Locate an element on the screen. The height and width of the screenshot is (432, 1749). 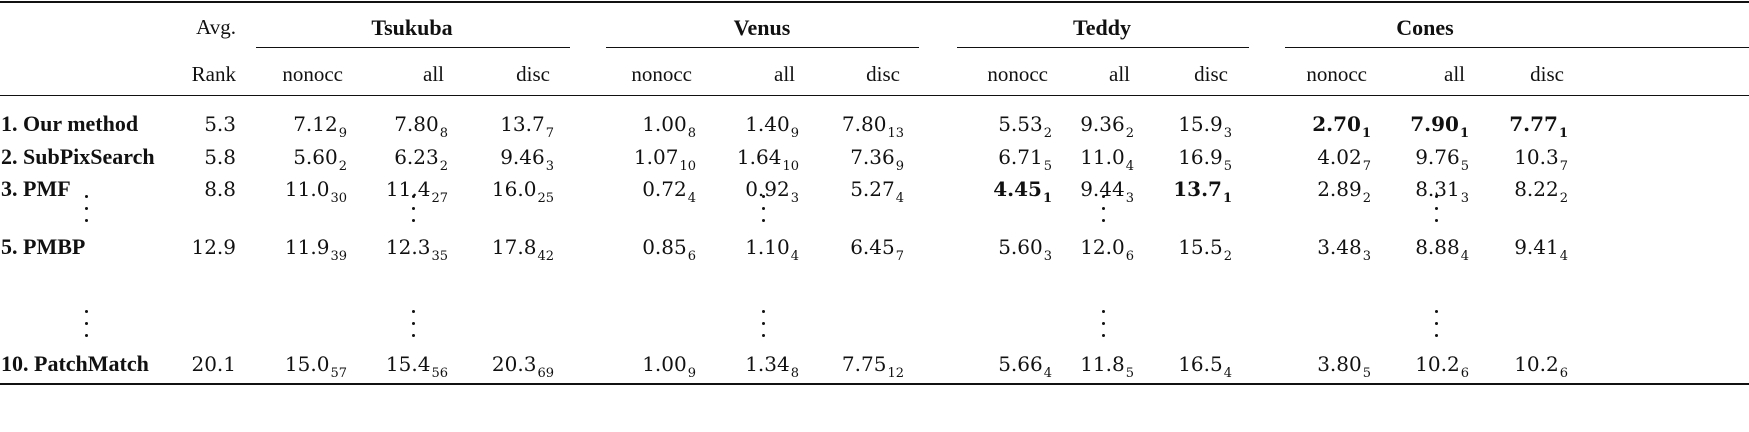
result-cell: 16.54 is located at coordinates (1205, 366).